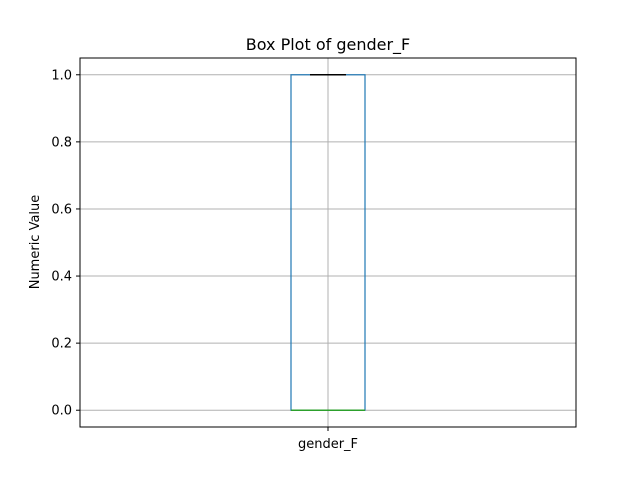  I want to click on y-tick-label: 0.4, so click(61, 277).